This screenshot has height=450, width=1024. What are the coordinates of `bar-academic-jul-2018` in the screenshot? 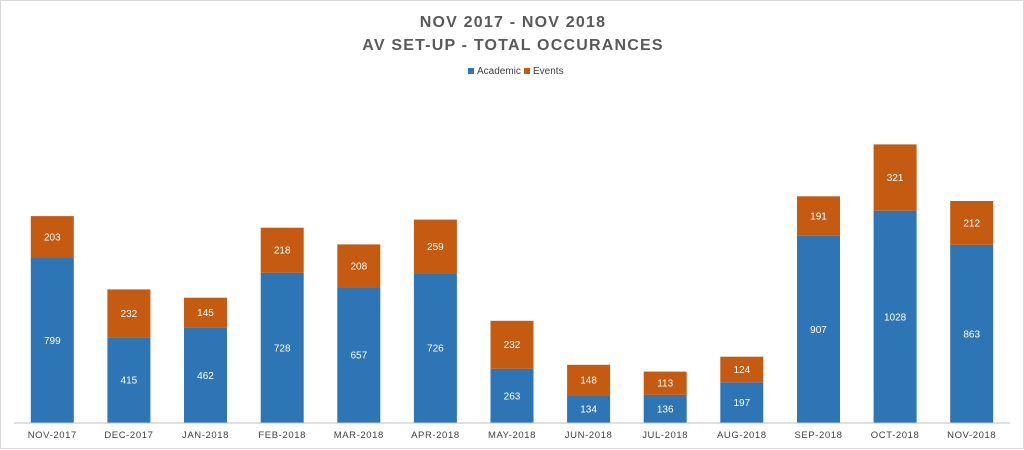 It's located at (665, 408).